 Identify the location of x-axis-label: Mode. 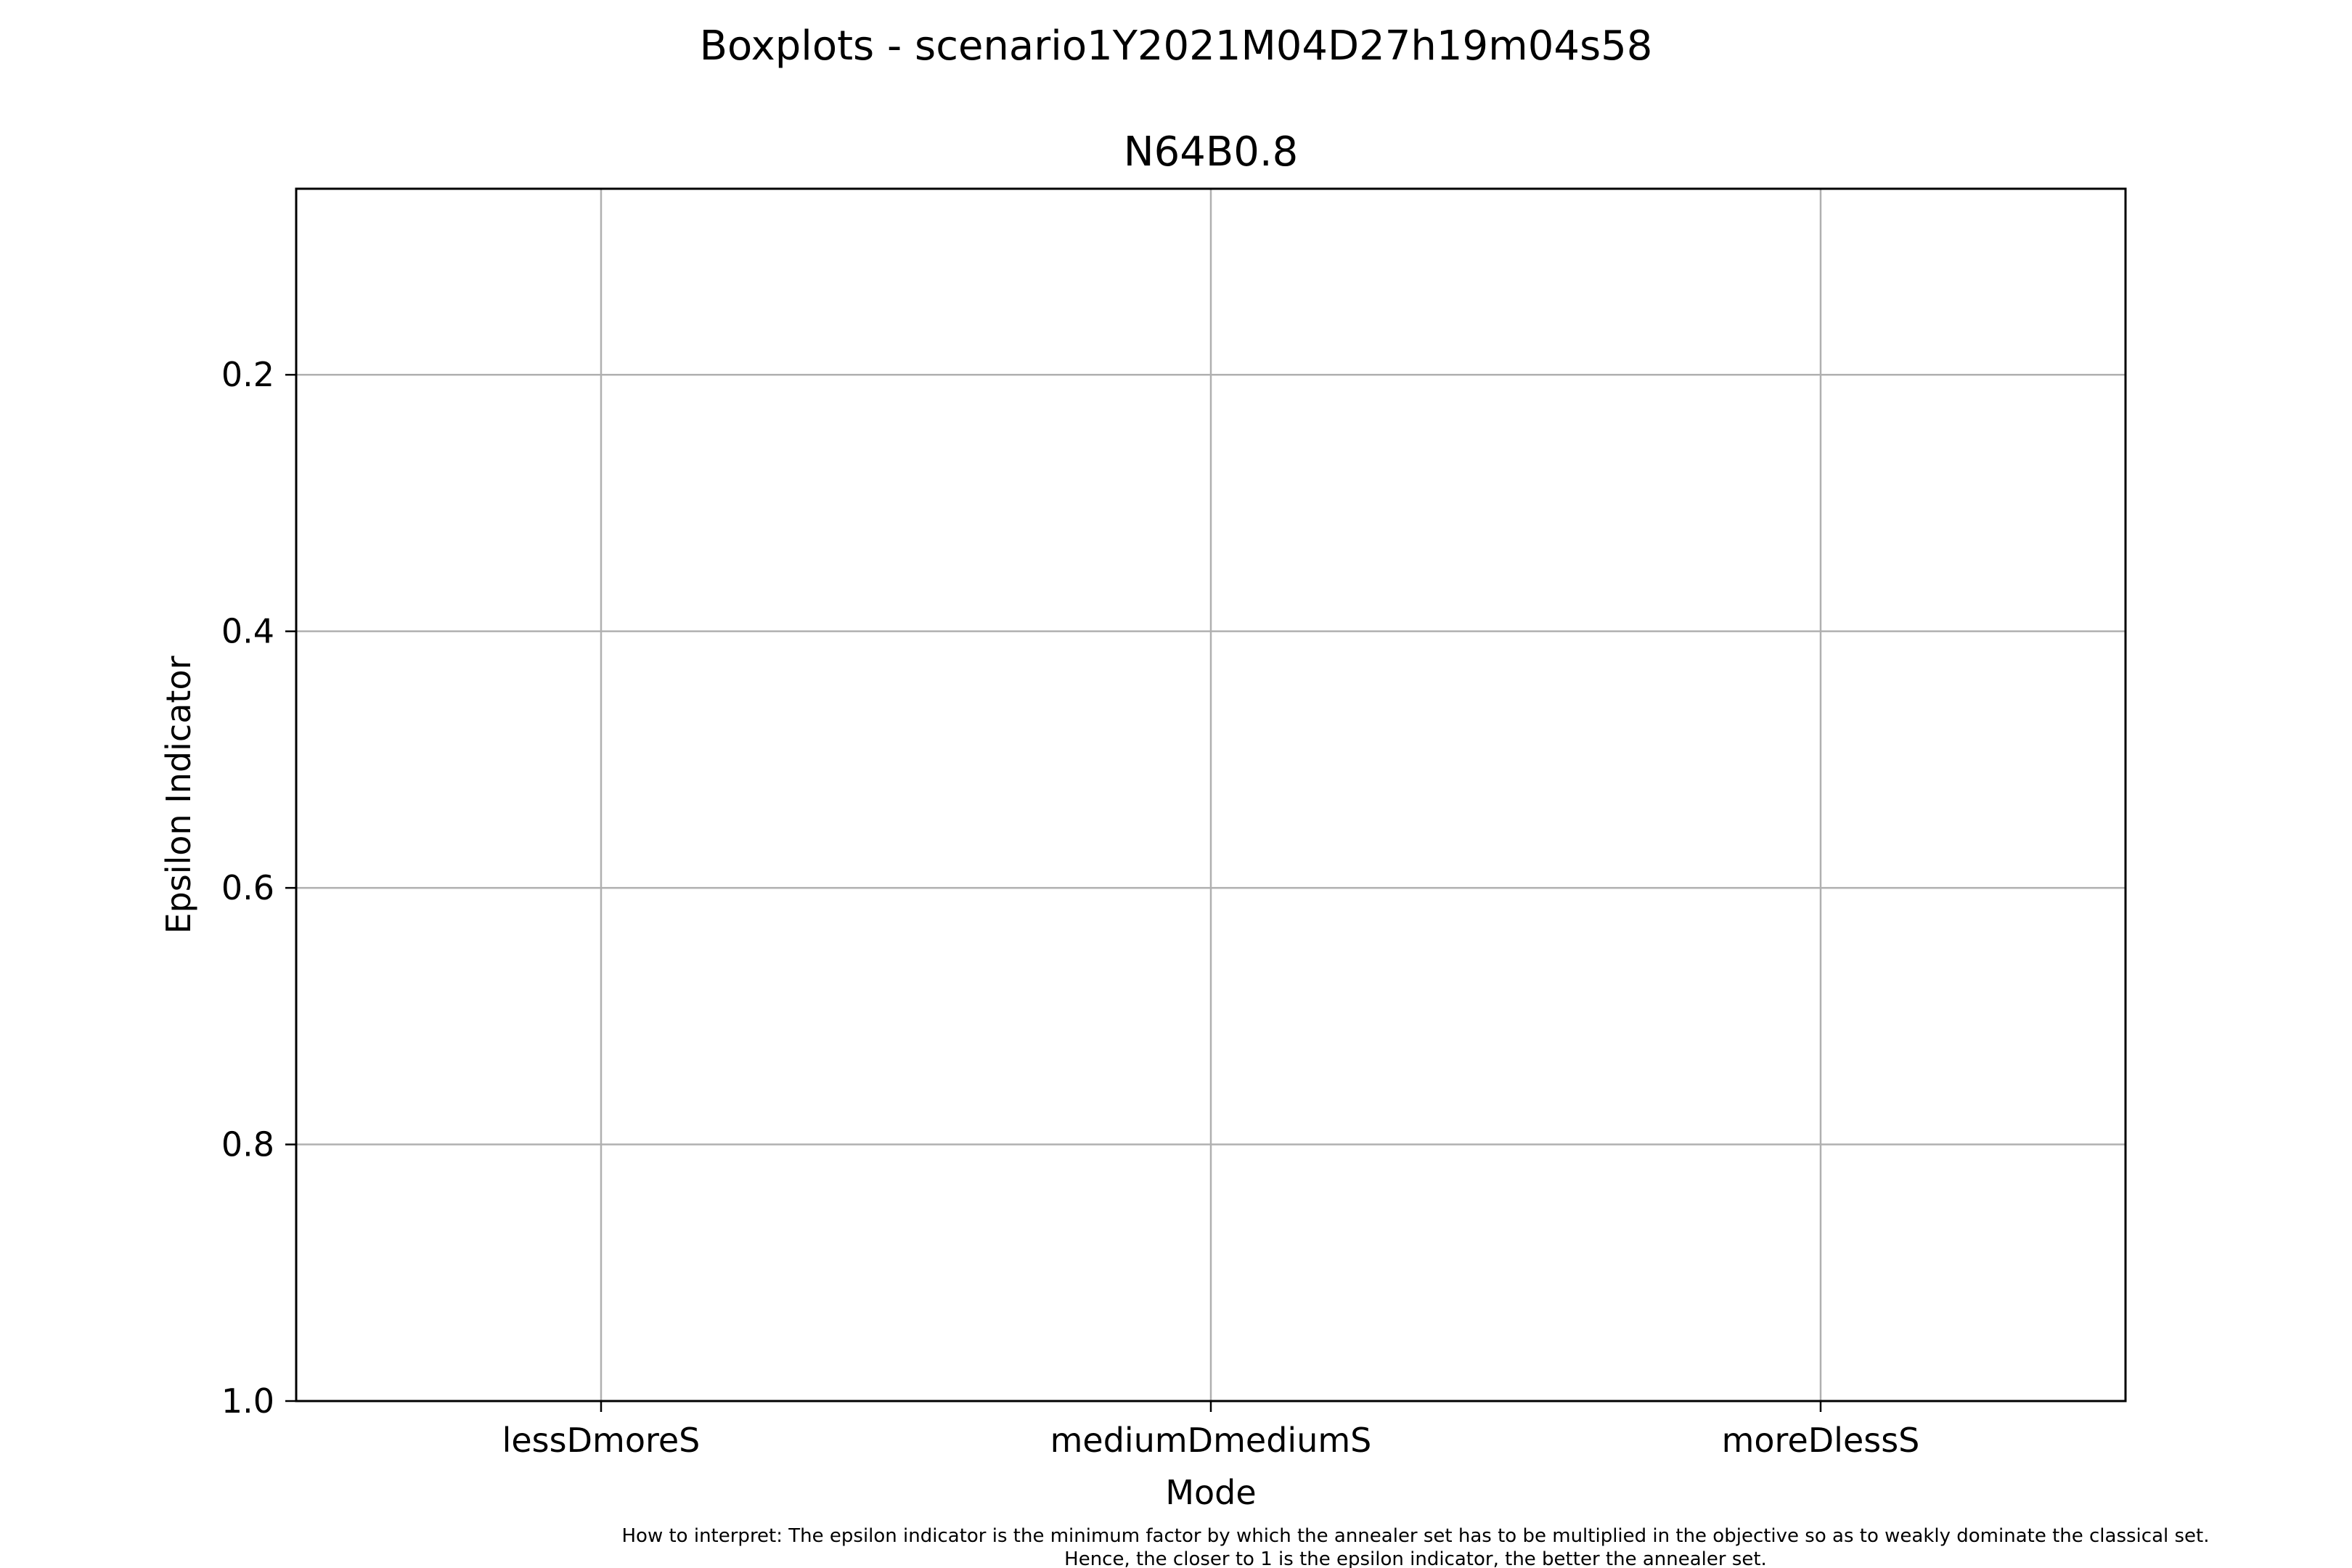
(1211, 1492).